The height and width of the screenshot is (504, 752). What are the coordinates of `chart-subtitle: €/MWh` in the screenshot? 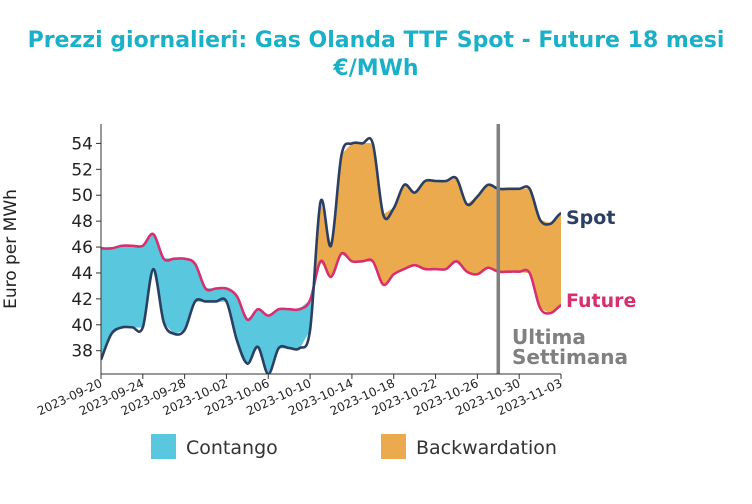 It's located at (375, 68).